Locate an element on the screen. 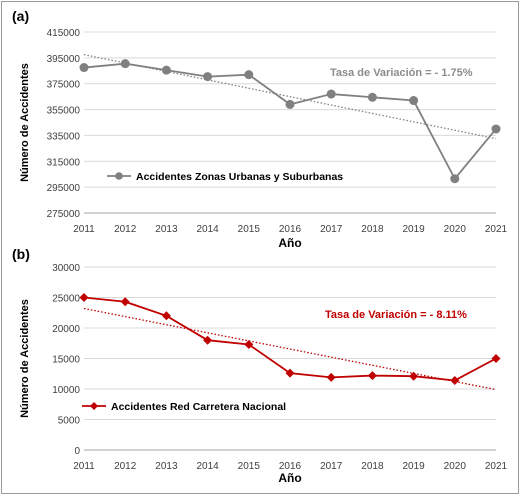  y-tick-label: 295000 is located at coordinates (64, 188).